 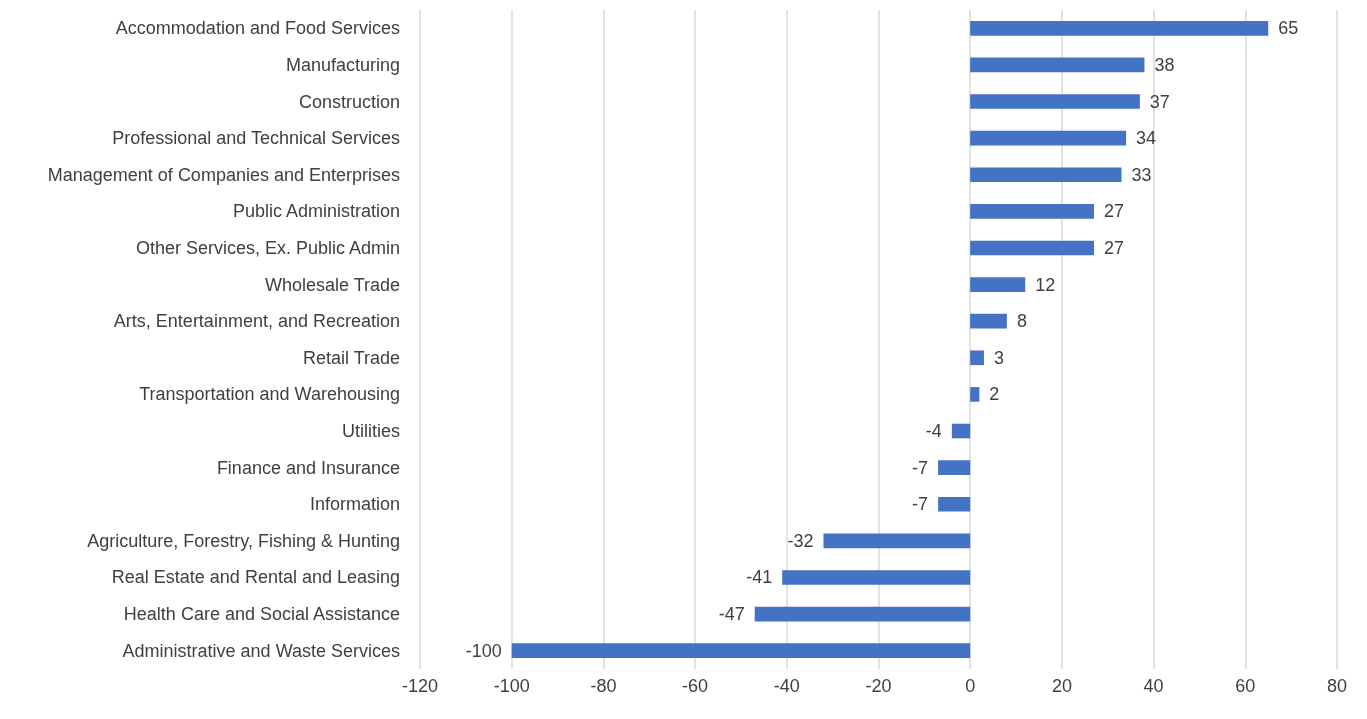 What do you see at coordinates (1164, 64) in the screenshot?
I see `data-label: 38` at bounding box center [1164, 64].